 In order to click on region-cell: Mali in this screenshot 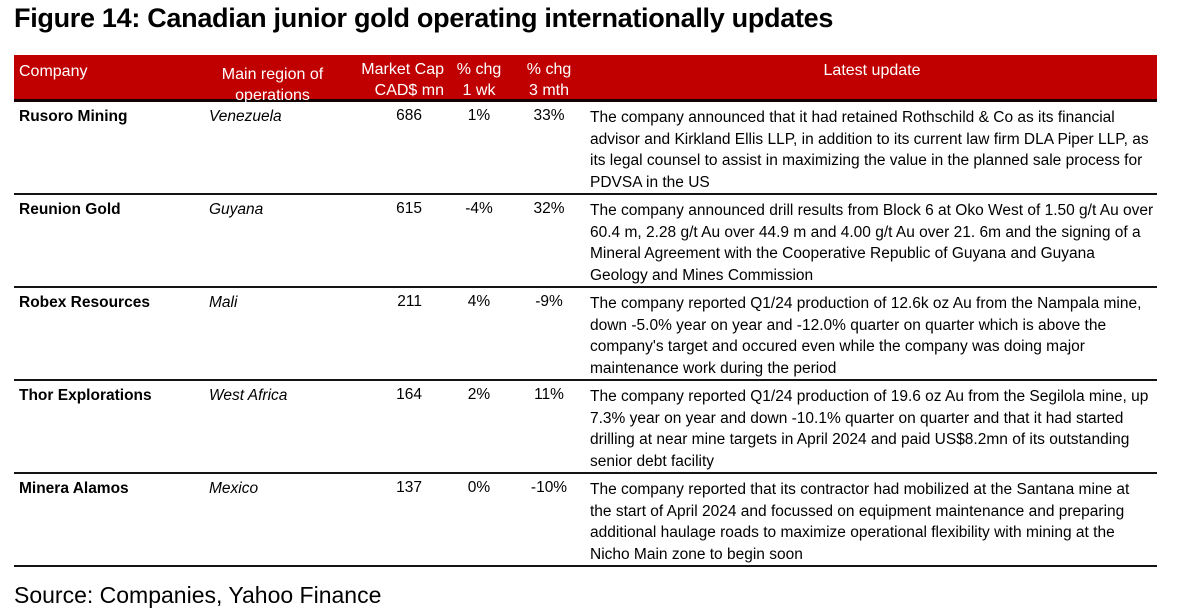, I will do `click(223, 302)`.